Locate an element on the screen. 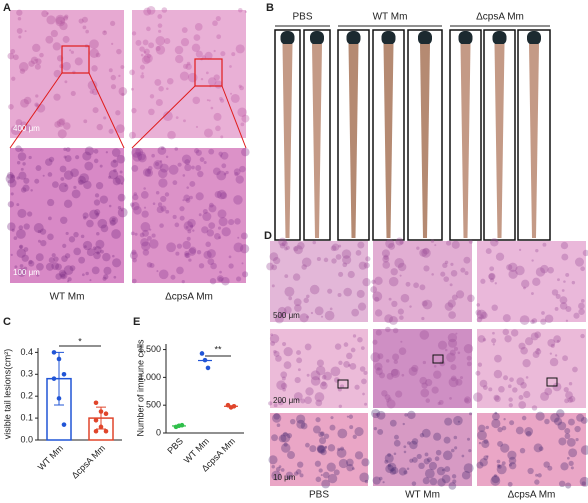 The image size is (588, 503). tail-tip is located at coordinates (388, 38).